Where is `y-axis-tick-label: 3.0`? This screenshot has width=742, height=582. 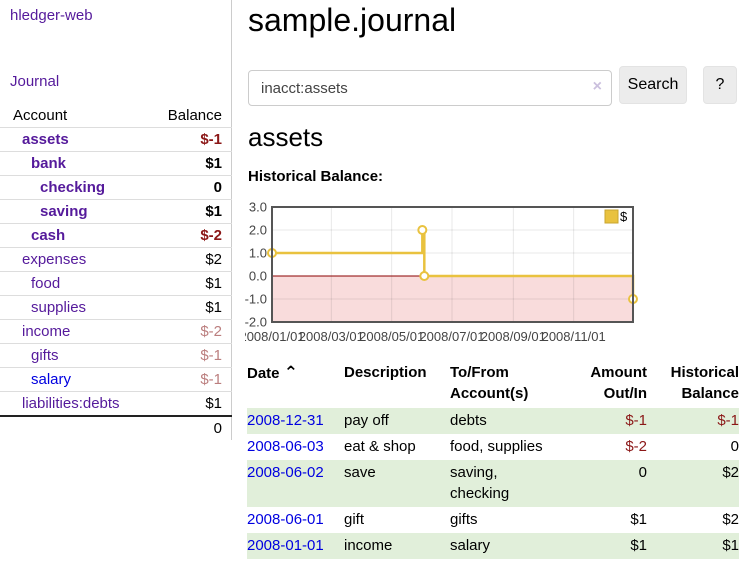
y-axis-tick-label: 3.0 is located at coordinates (258, 207).